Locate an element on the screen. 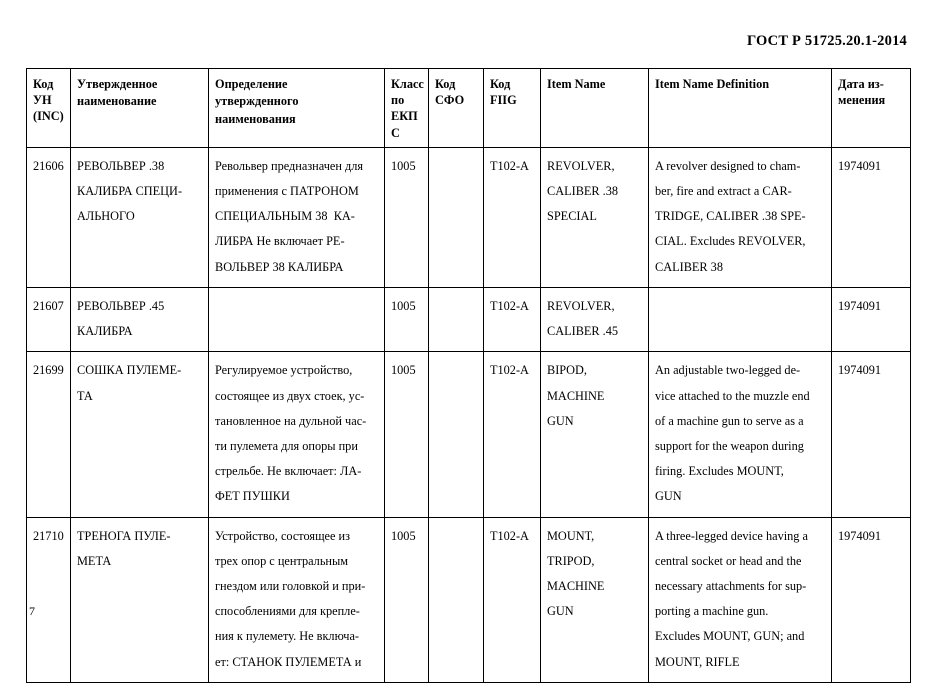 The width and height of the screenshot is (935, 683). header-text-line: УН is located at coordinates (42, 100).